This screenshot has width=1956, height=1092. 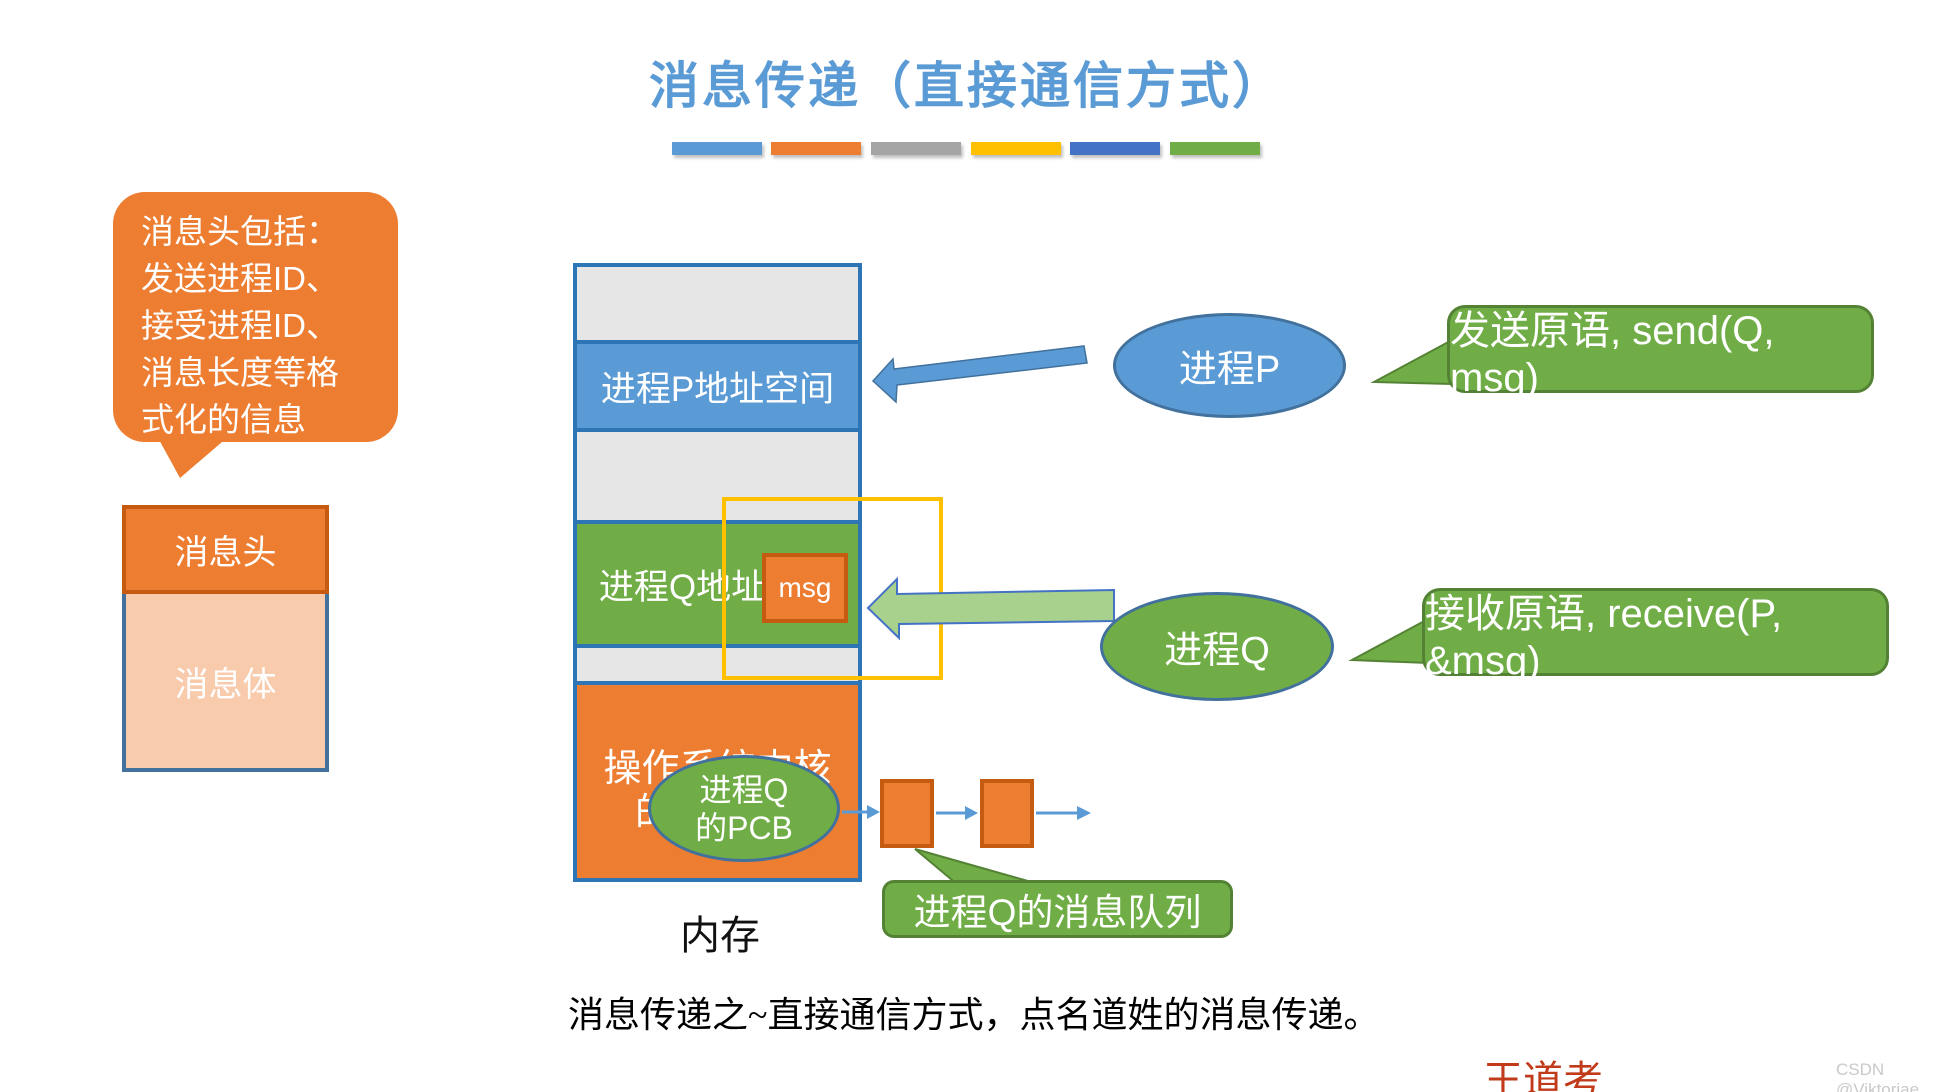 I want to click on memory-caption: 内存, so click(x=720, y=935).